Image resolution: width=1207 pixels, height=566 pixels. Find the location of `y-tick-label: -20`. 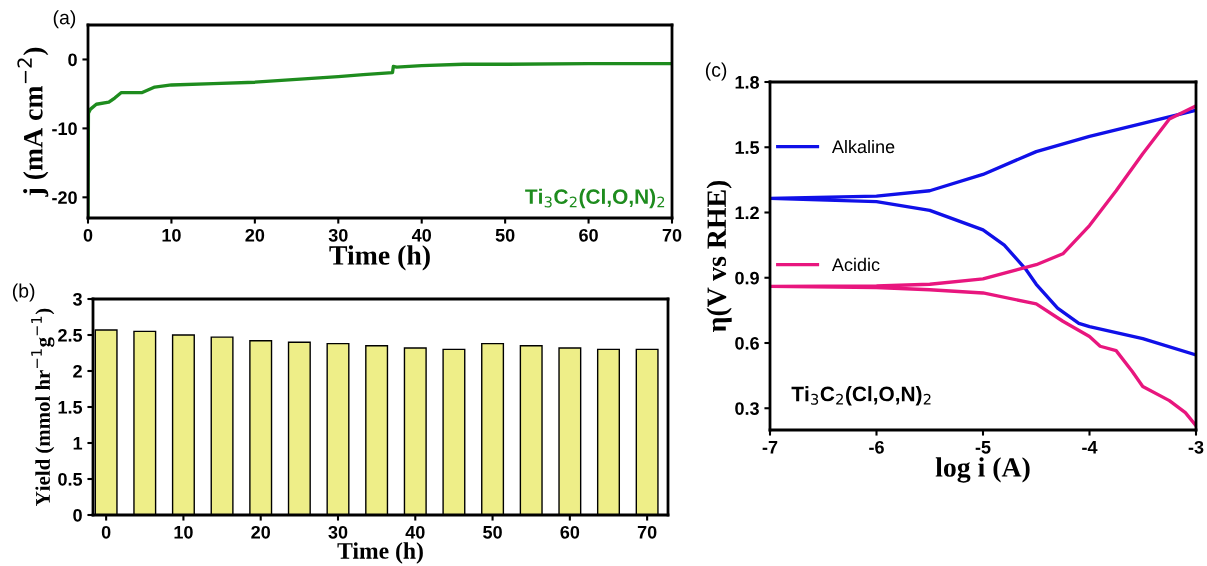

y-tick-label: -20 is located at coordinates (64, 198).